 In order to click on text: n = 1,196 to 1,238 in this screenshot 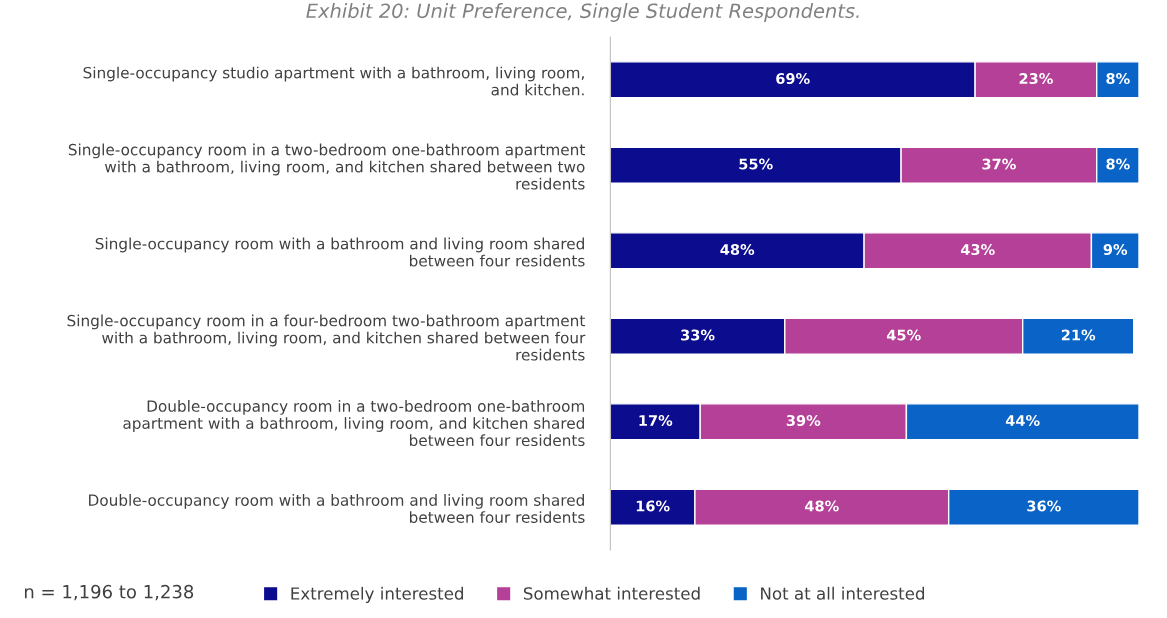, I will do `click(109, 592)`.